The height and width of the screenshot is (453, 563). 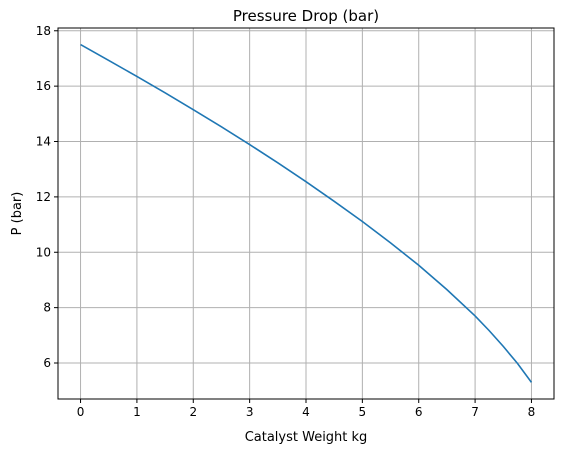 What do you see at coordinates (43, 142) in the screenshot?
I see `y-tick-label: 14` at bounding box center [43, 142].